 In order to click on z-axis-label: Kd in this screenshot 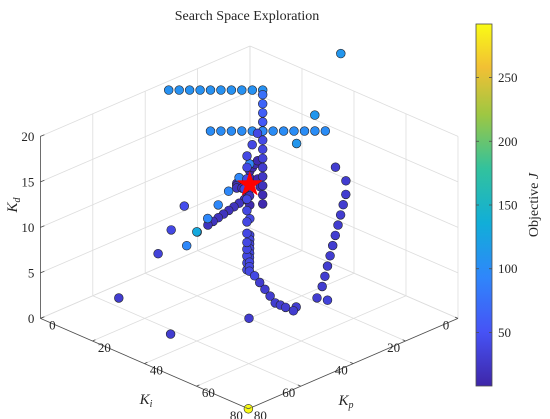, I will do `click(14, 204)`.